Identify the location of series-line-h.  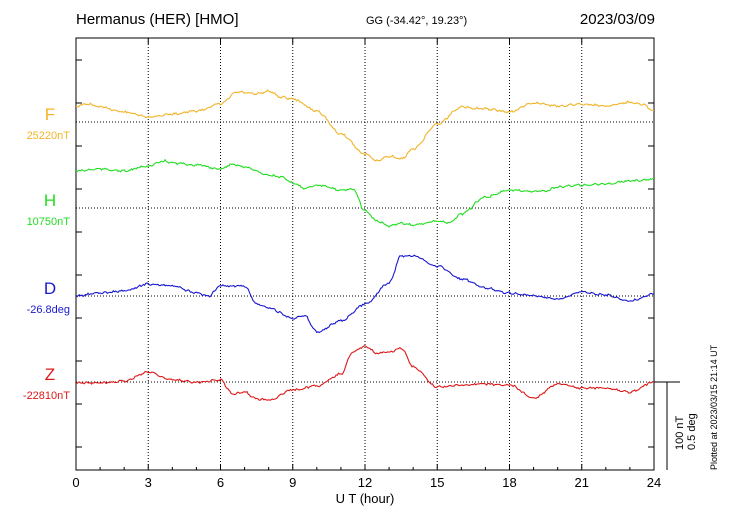
(365, 193).